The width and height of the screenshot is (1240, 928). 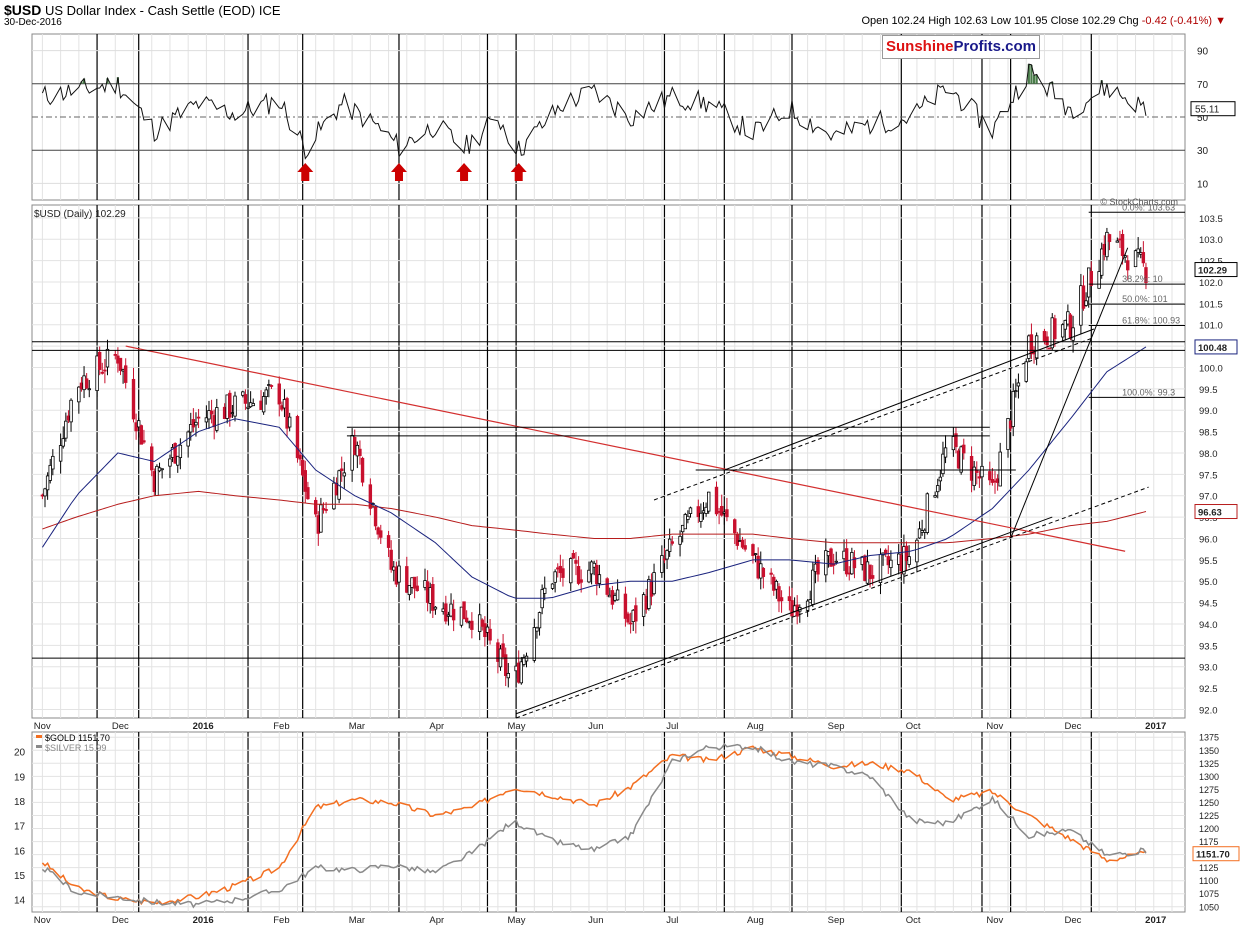 I want to click on down-triangle-icon: ▼, so click(x=1220, y=21).